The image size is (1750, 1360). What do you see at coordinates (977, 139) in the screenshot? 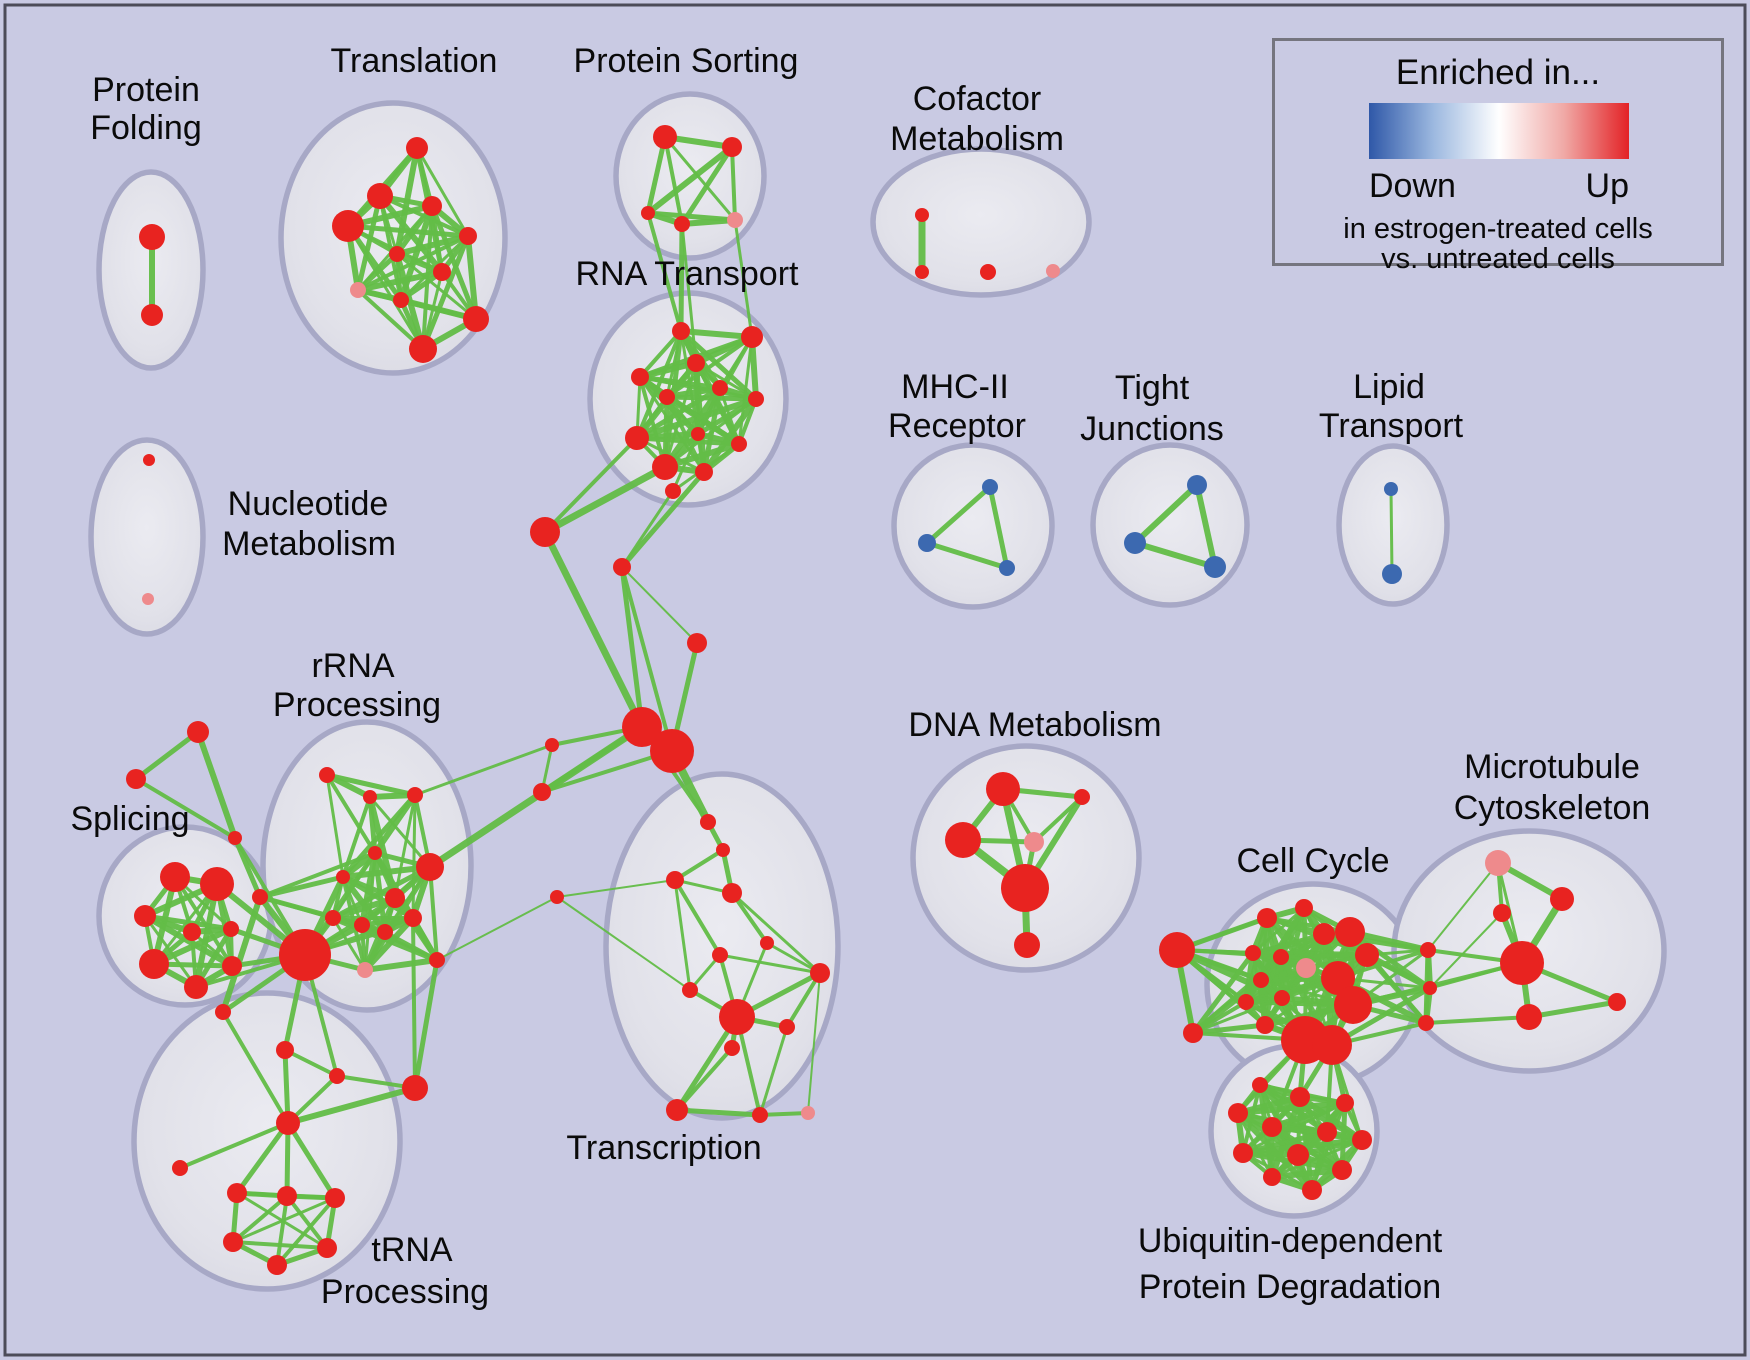
I see `cluster-label-cofactor-metabolism: Metabolism` at bounding box center [977, 139].